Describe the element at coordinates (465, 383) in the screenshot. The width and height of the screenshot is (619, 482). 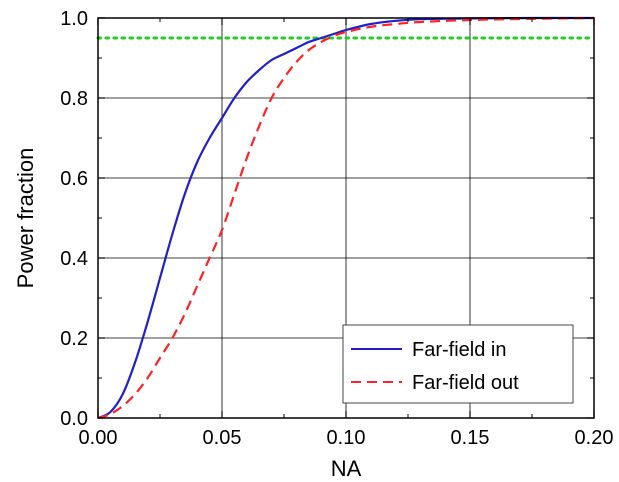
I see `legend-label-far-field-out: Far-field out` at that location.